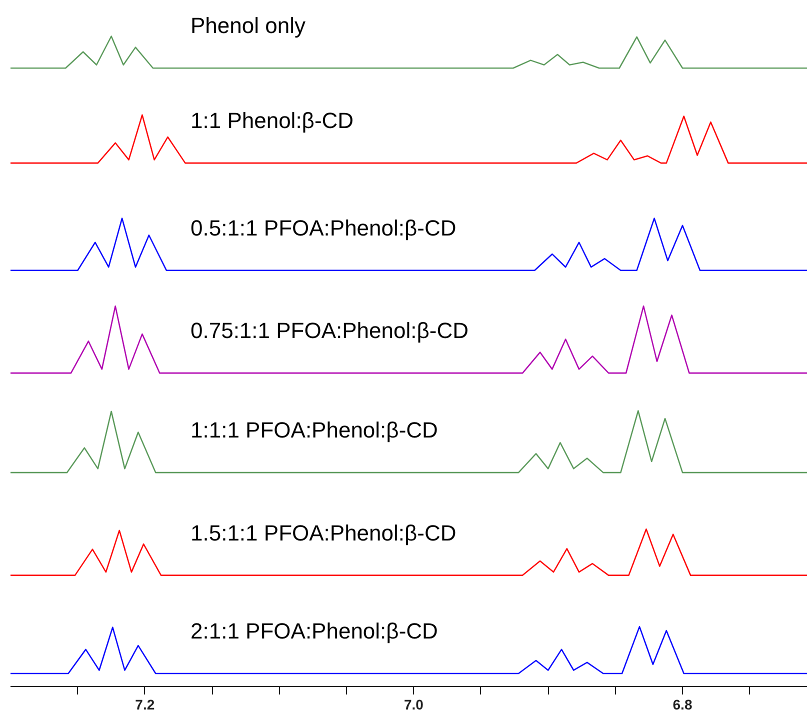  Describe the element at coordinates (145, 704) in the screenshot. I see `x-tick-label: 7.2` at that location.